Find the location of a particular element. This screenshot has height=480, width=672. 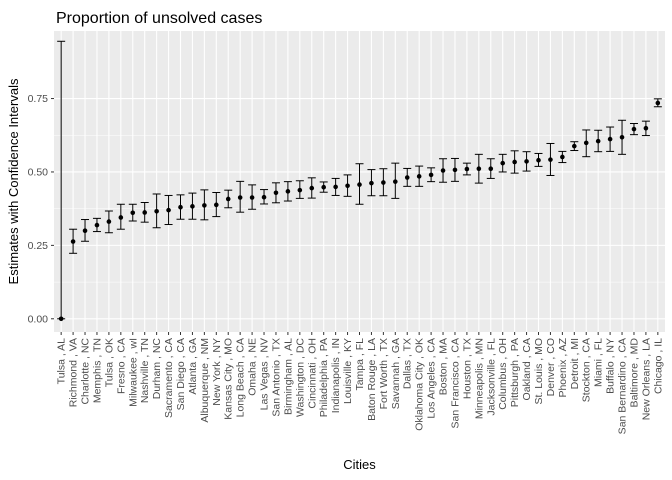

x-tick-label: Omaha , NE is located at coordinates (253, 367).